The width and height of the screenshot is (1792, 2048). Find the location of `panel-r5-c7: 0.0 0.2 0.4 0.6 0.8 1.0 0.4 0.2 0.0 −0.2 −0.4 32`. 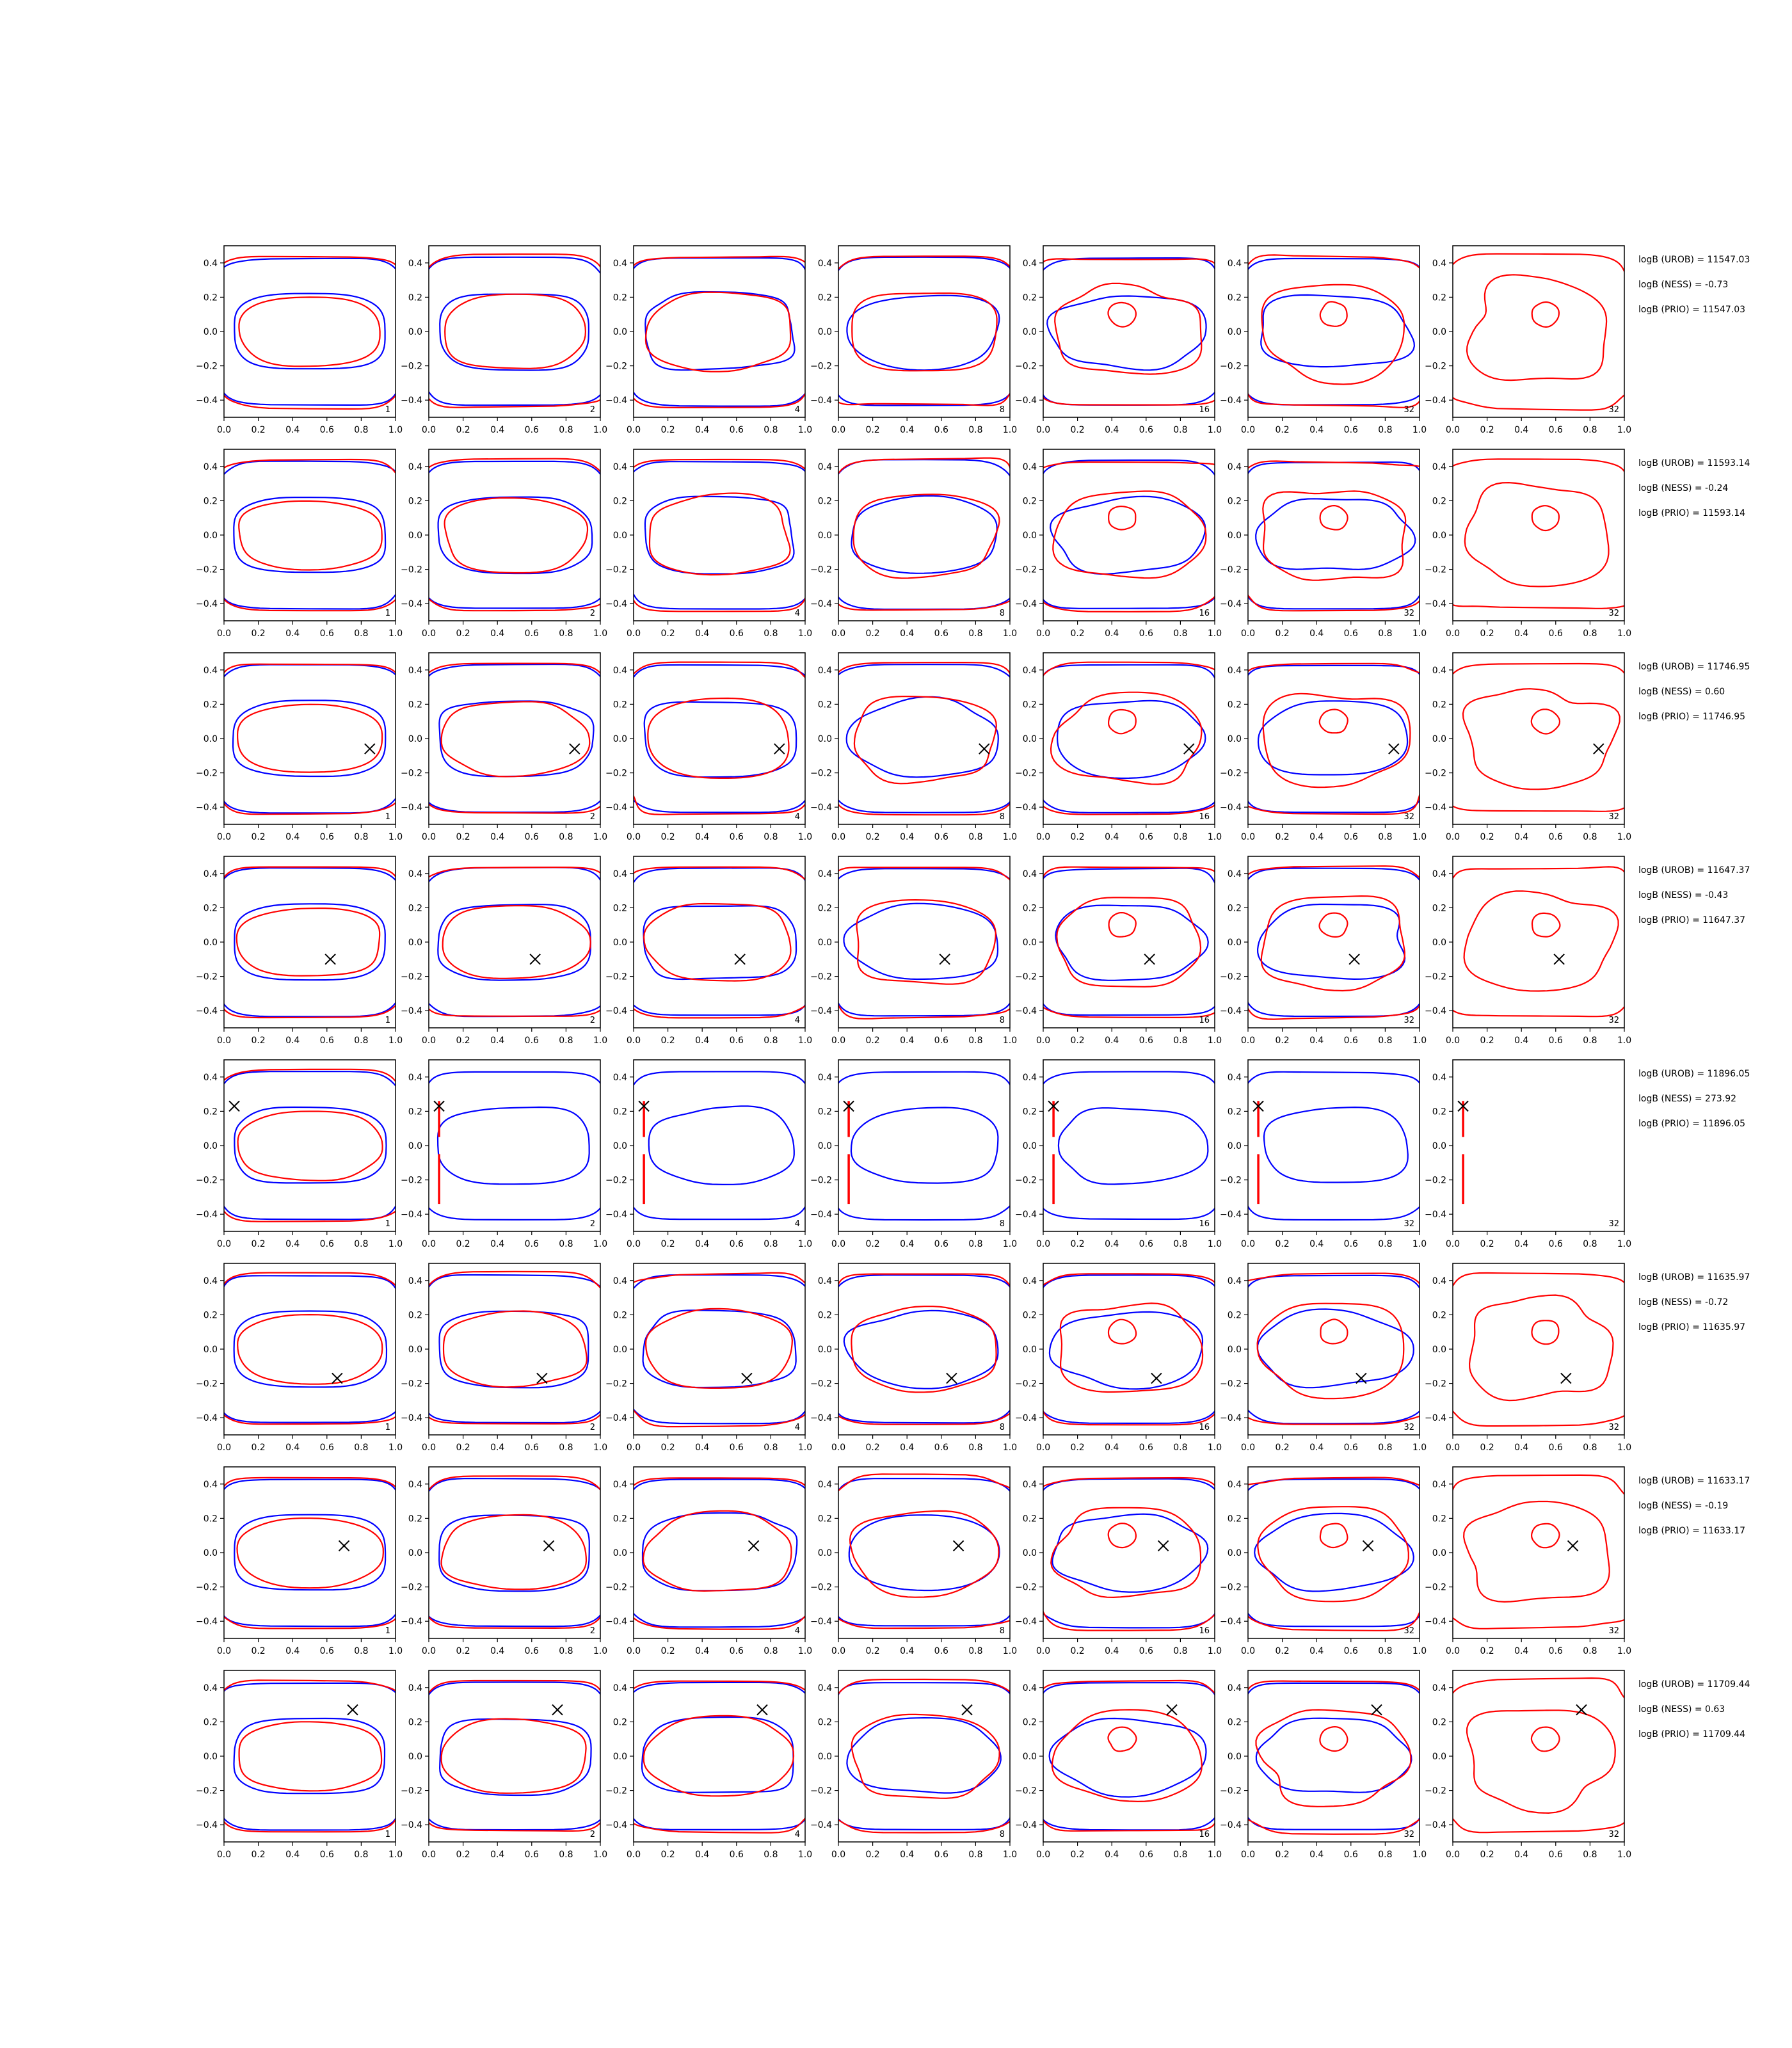

panel-r5-c7: 0.0 0.2 0.4 0.6 0.8 1.0 0.4 0.2 0.0 −0.2 −0.4 32 is located at coordinates (1528, 1154).